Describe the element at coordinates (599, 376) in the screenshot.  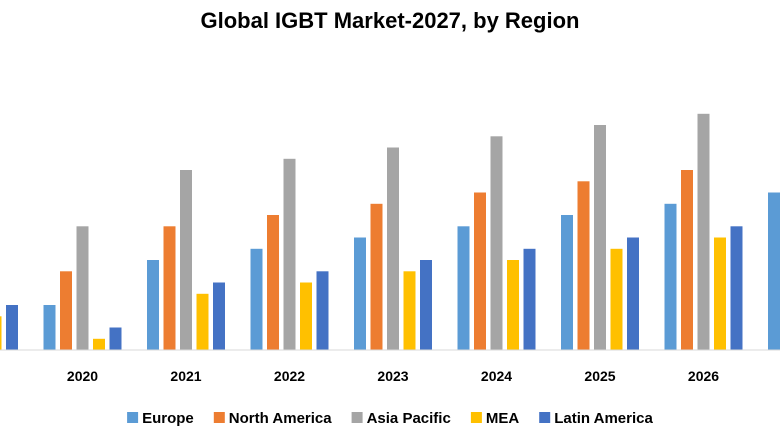
I see `x-tick-label-2025: 2025` at that location.